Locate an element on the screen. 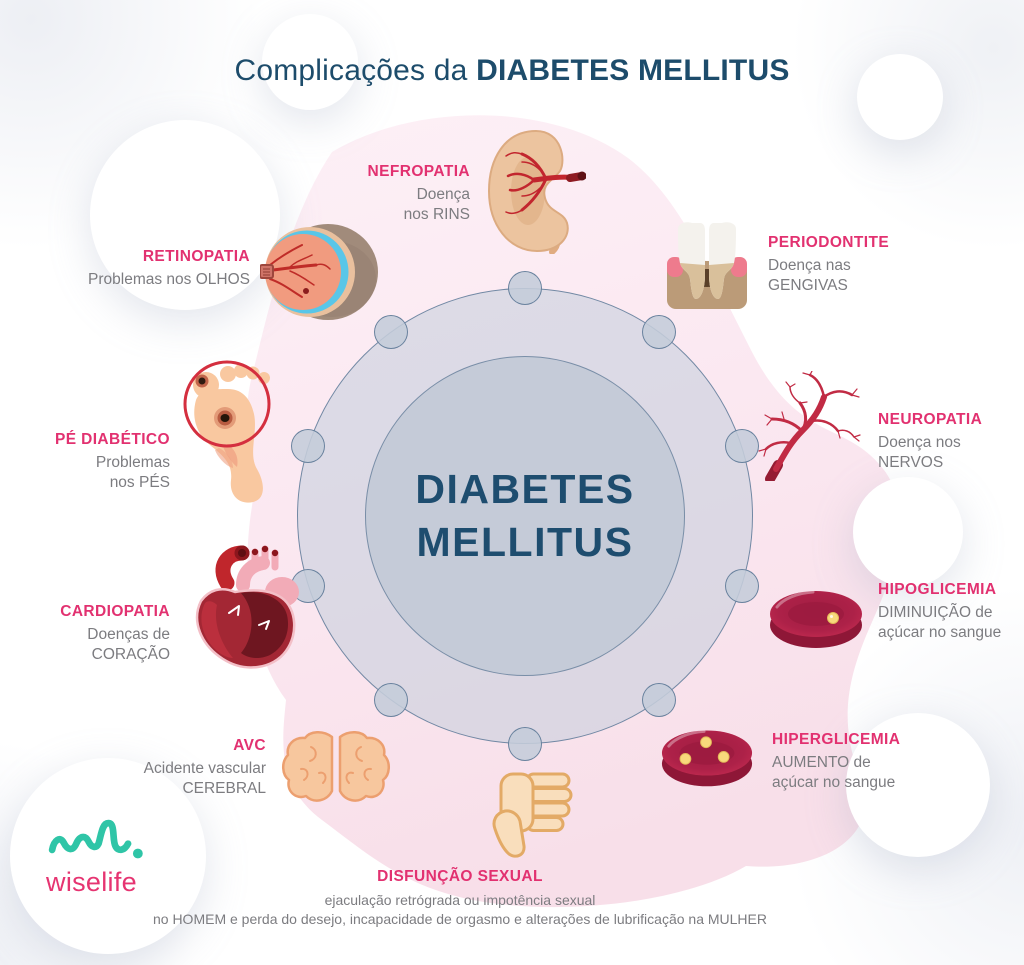  eye-icon is located at coordinates (319, 272).